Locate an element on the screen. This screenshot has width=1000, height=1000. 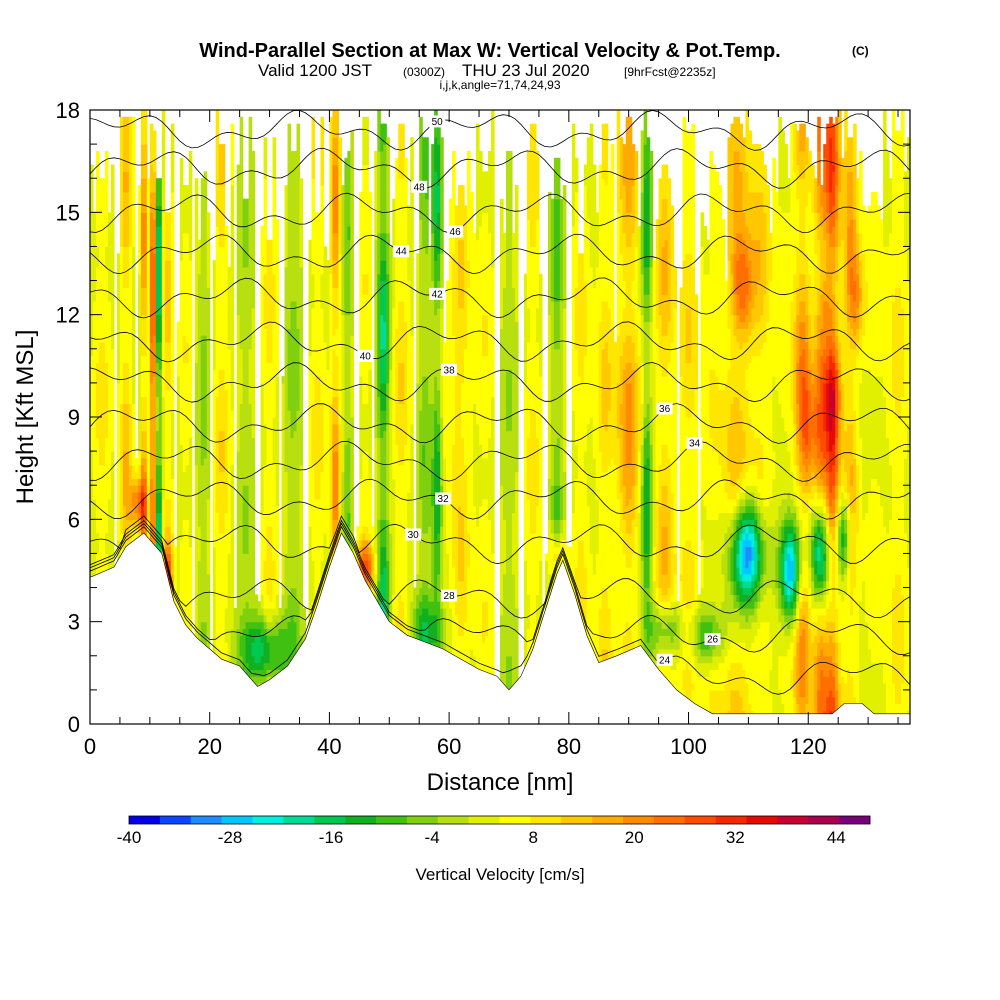
y-axis-label: Height [Kft MSL] is located at coordinates (25, 417).